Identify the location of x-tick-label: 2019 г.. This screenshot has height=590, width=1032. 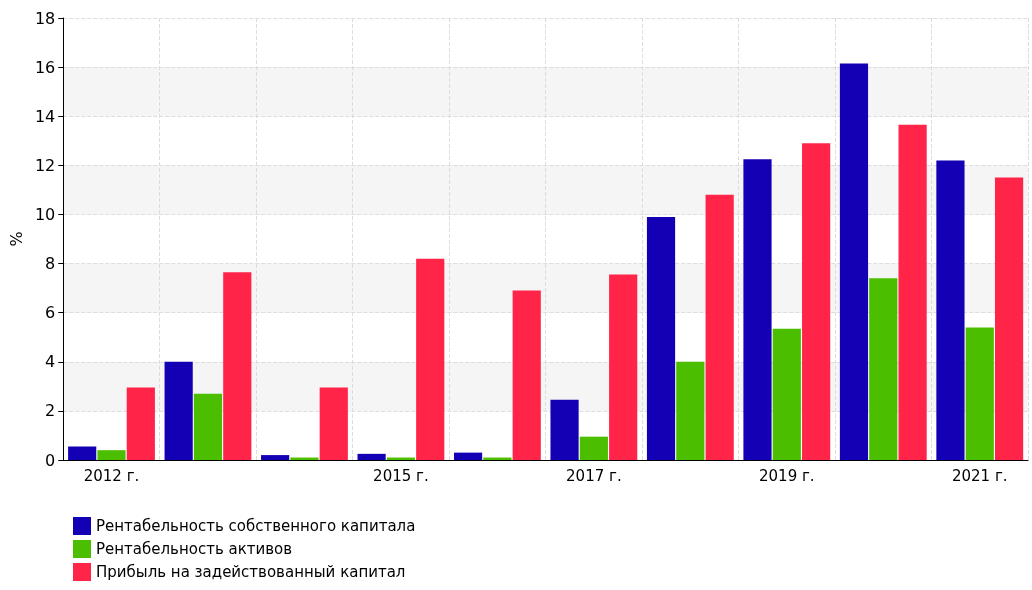
(787, 475).